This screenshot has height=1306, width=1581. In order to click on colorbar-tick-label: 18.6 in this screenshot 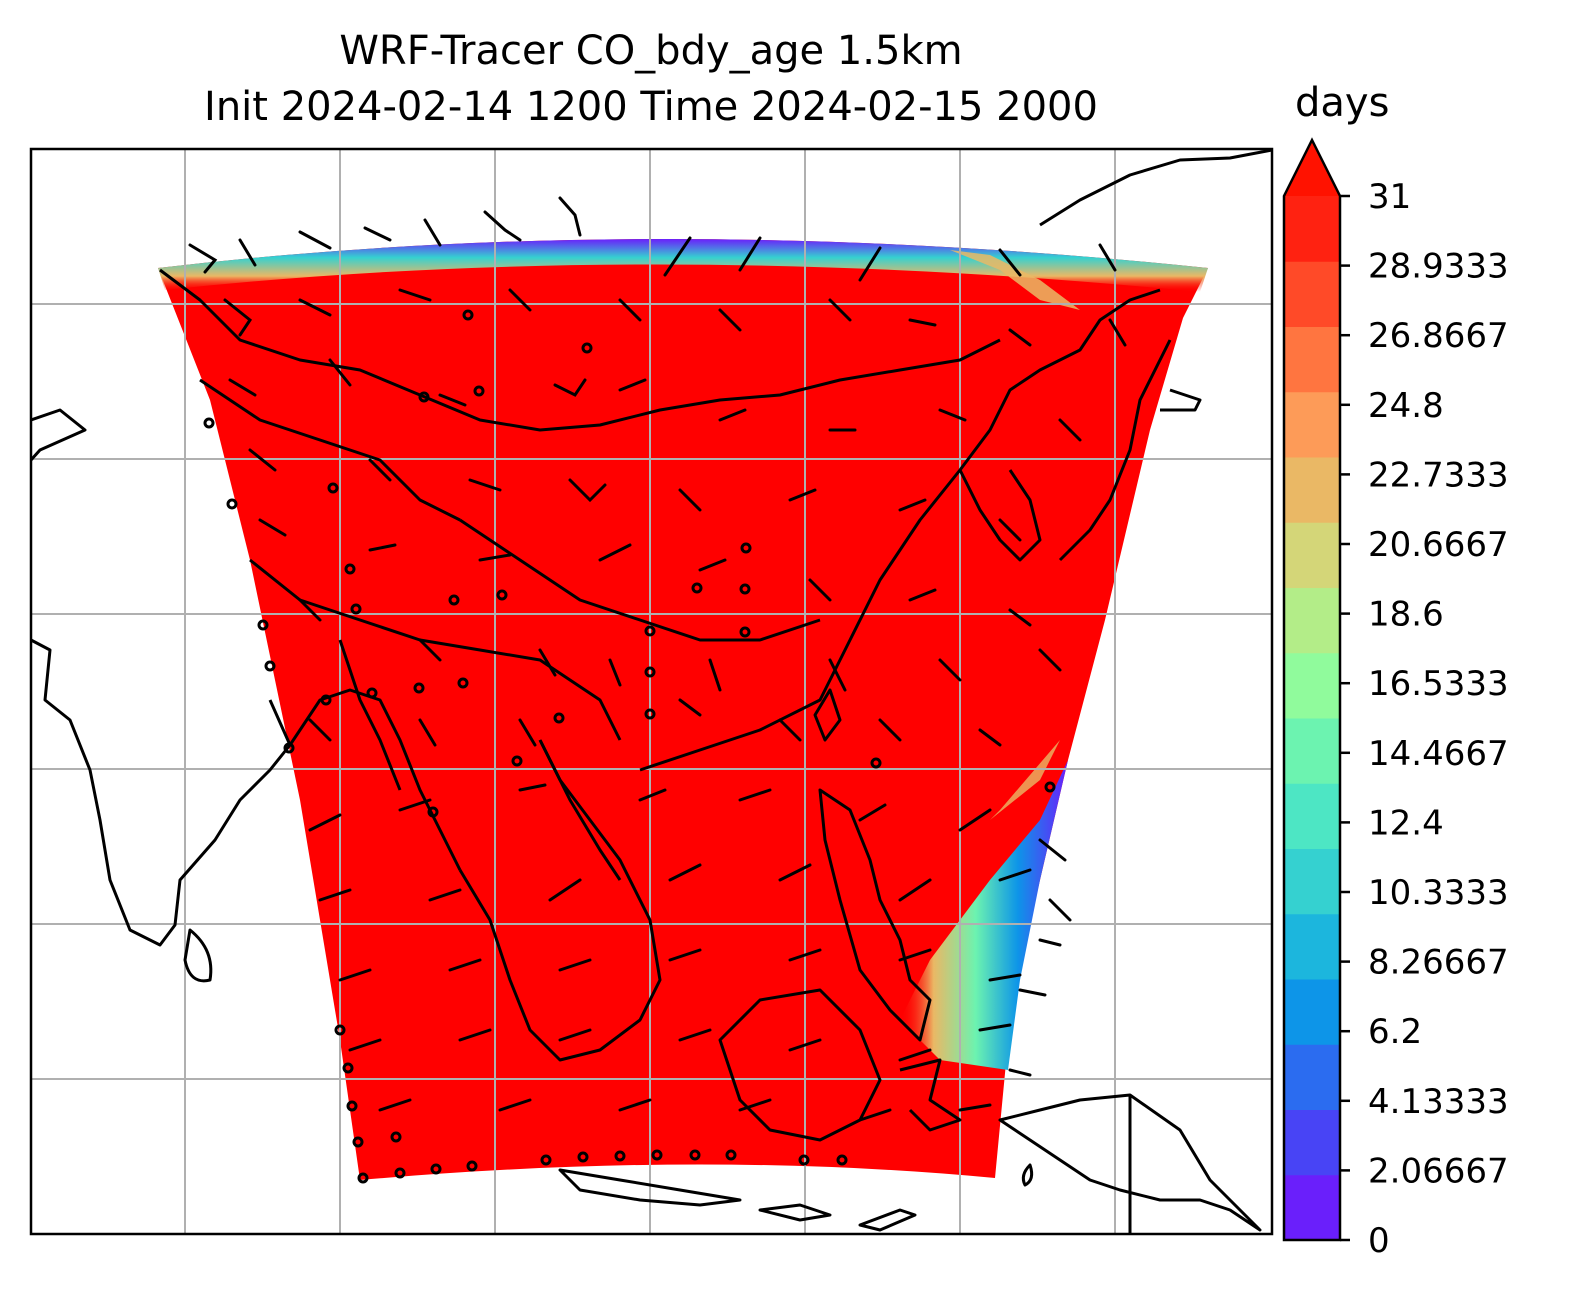, I will do `click(1406, 615)`.